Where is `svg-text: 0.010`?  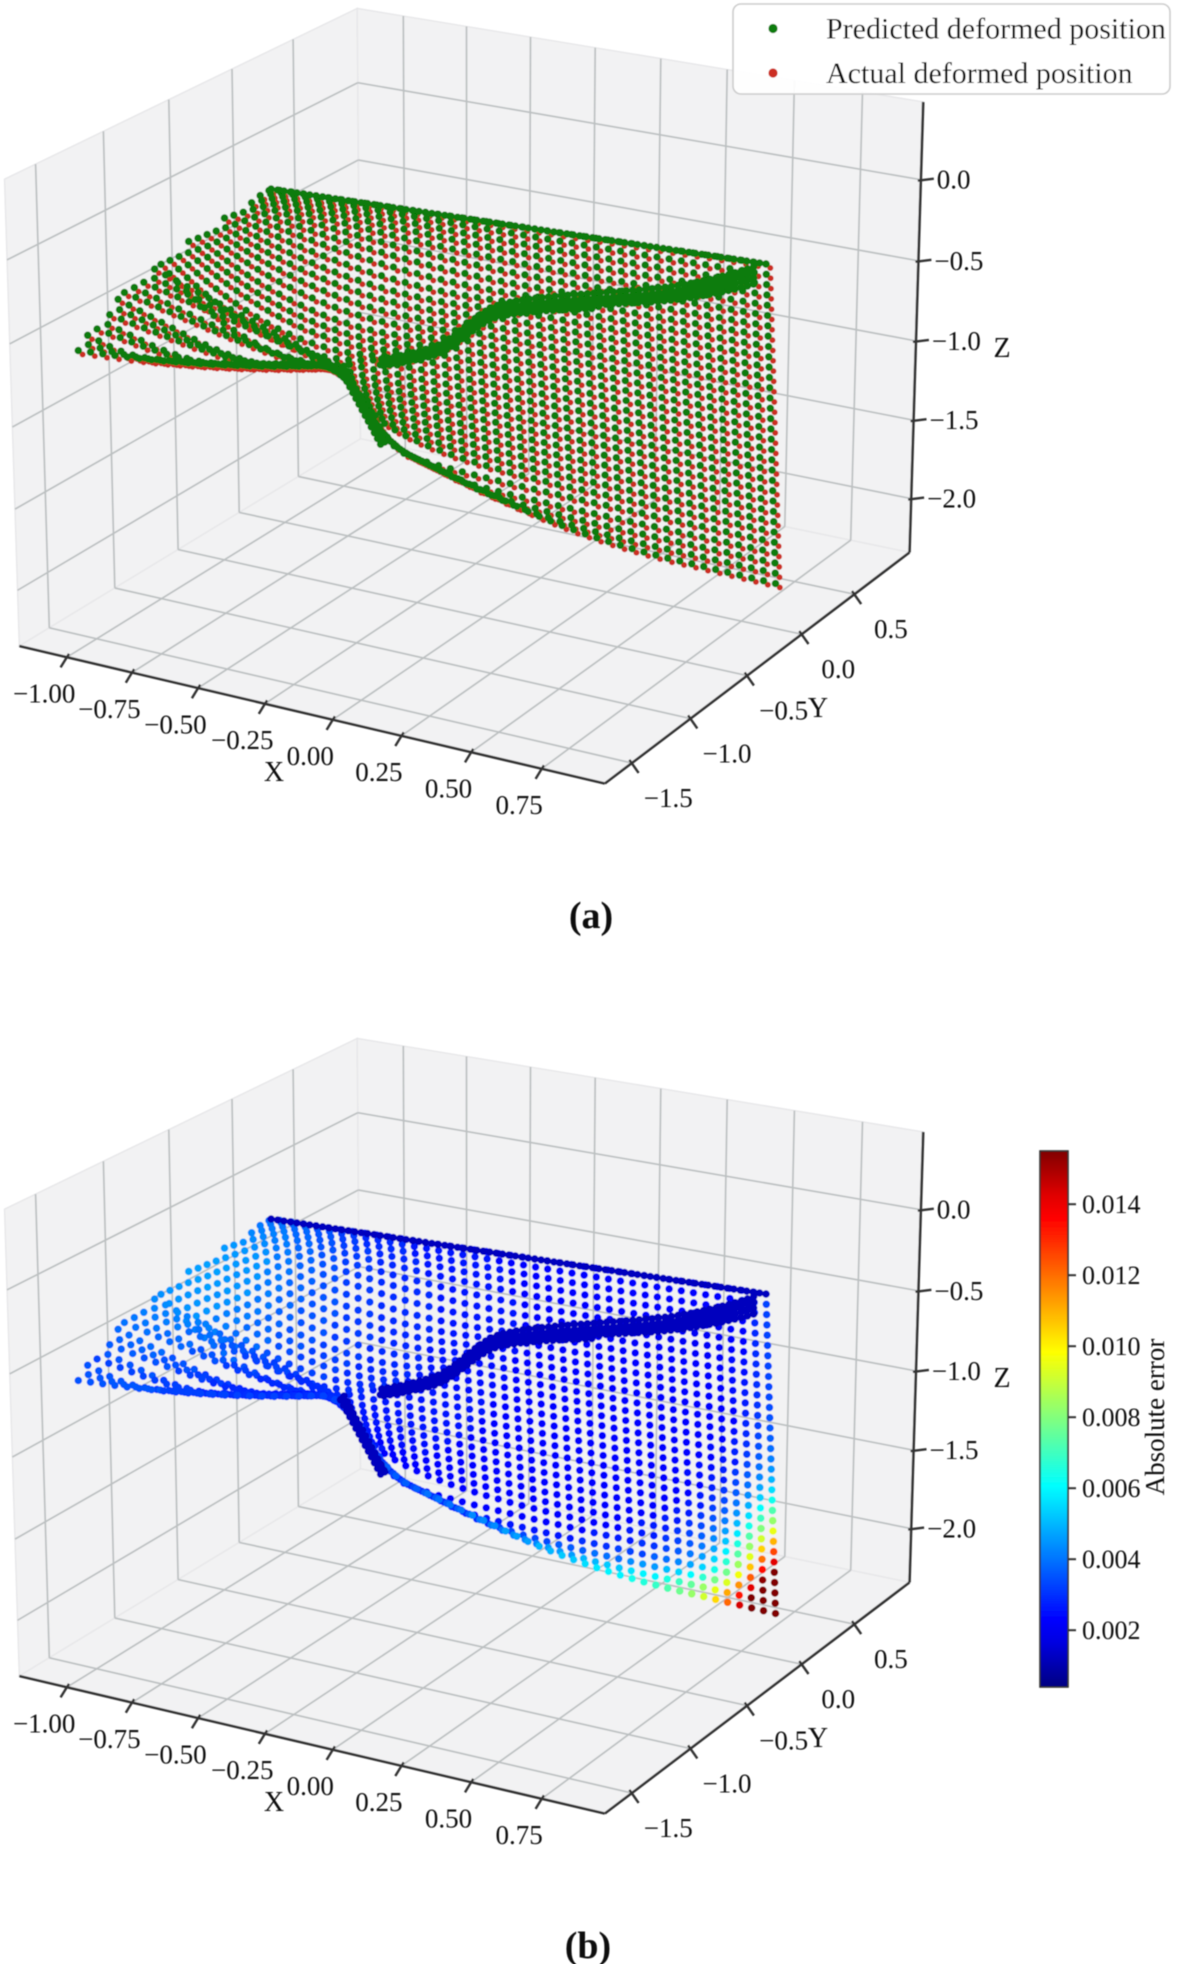
svg-text: 0.010 is located at coordinates (1111, 1346).